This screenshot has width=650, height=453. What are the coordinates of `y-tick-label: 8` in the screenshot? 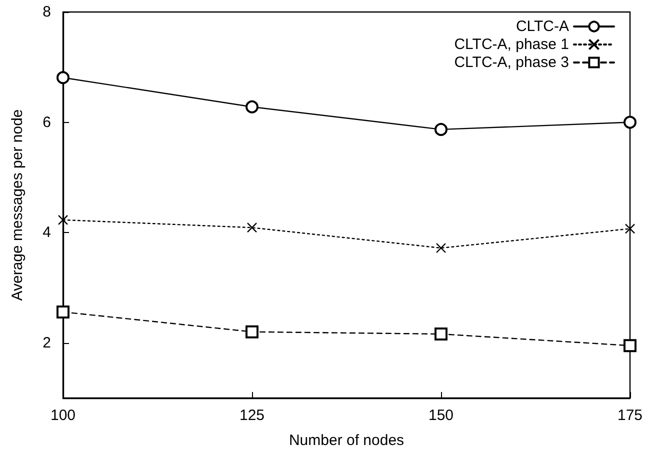 It's located at (46, 12).